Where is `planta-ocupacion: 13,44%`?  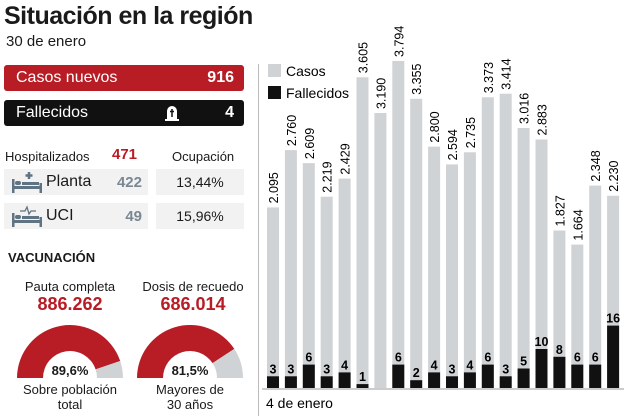 planta-ocupacion: 13,44% is located at coordinates (200, 182).